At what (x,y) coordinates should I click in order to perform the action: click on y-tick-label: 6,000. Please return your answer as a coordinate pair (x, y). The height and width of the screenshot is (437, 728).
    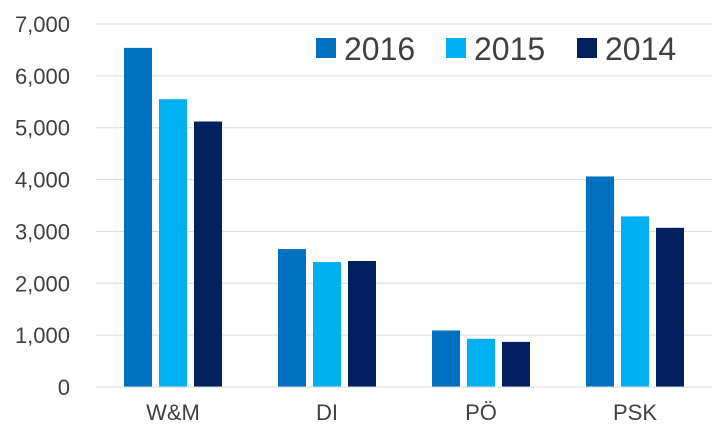
    Looking at the image, I should click on (42, 76).